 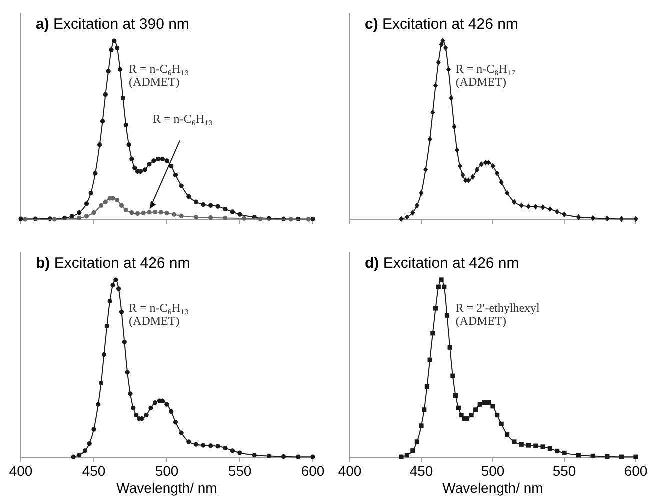 What do you see at coordinates (498, 314) in the screenshot?
I see `annotation: R = 2′-ethylhexyl (ADMET)` at bounding box center [498, 314].